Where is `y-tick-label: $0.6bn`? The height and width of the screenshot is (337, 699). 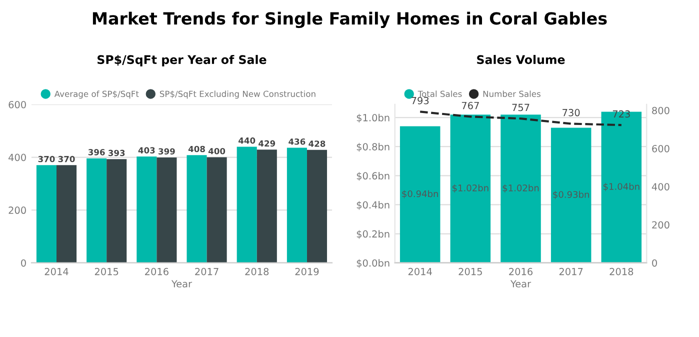 y-tick-label: $0.6bn is located at coordinates (373, 176).